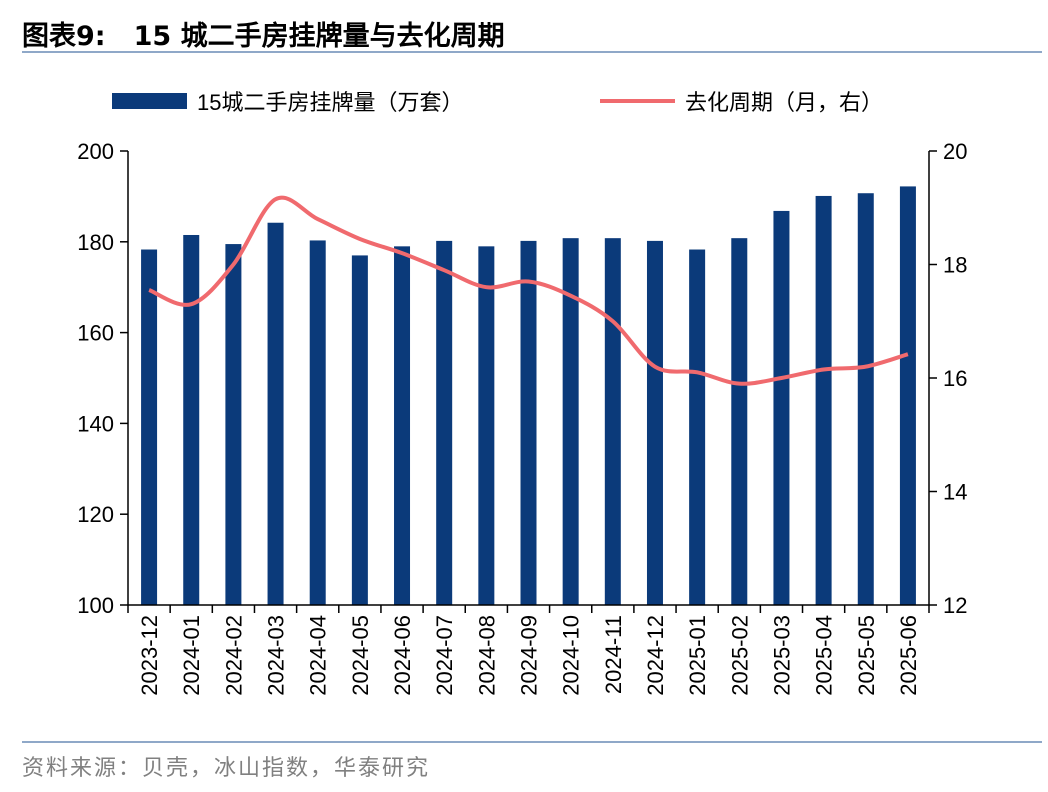  I want to click on right-tick-label: 20, so click(955, 151).